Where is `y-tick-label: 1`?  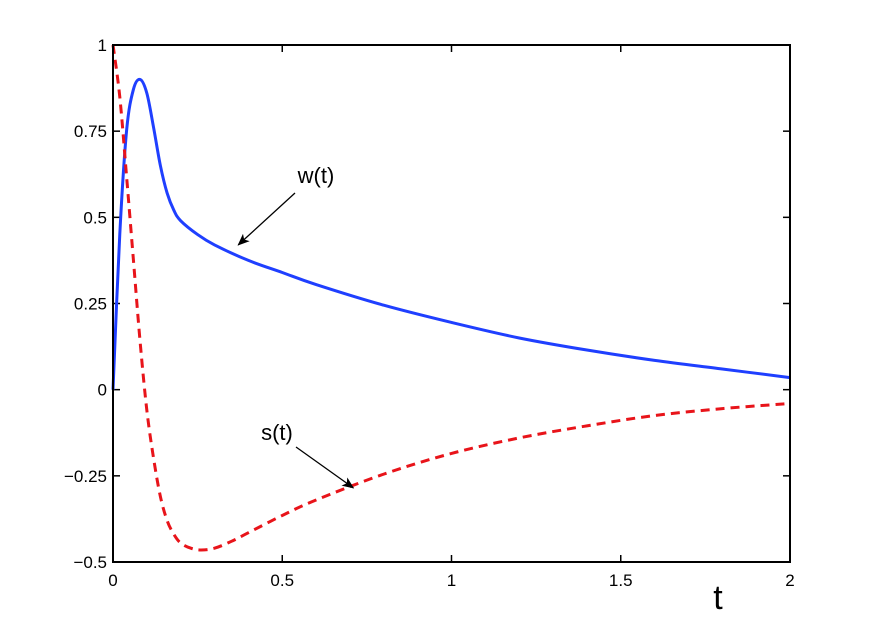
y-tick-label: 1 is located at coordinates (102, 45).